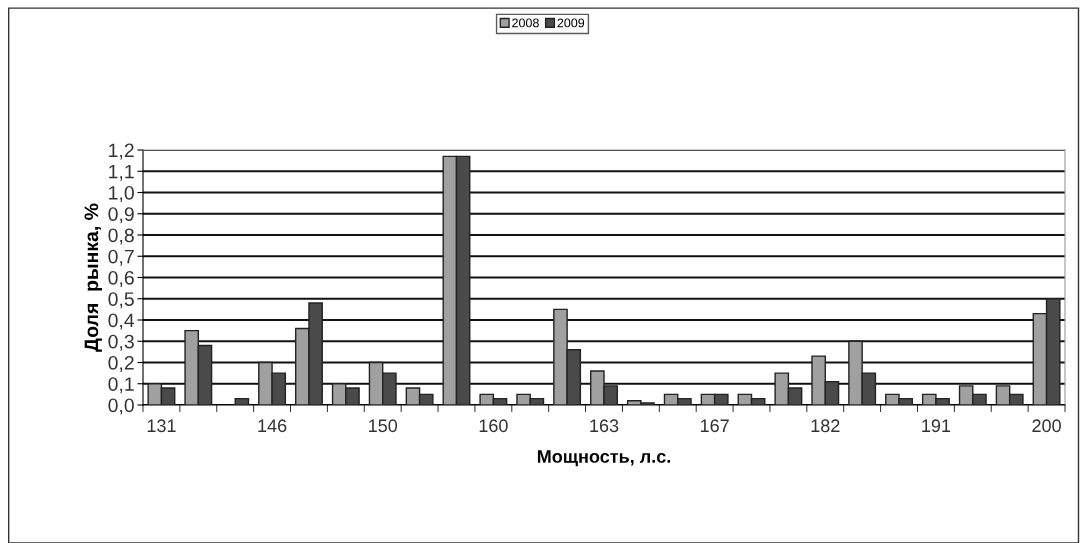 The height and width of the screenshot is (543, 1085). What do you see at coordinates (121, 321) in the screenshot?
I see `y-tick-label: 0,4` at bounding box center [121, 321].